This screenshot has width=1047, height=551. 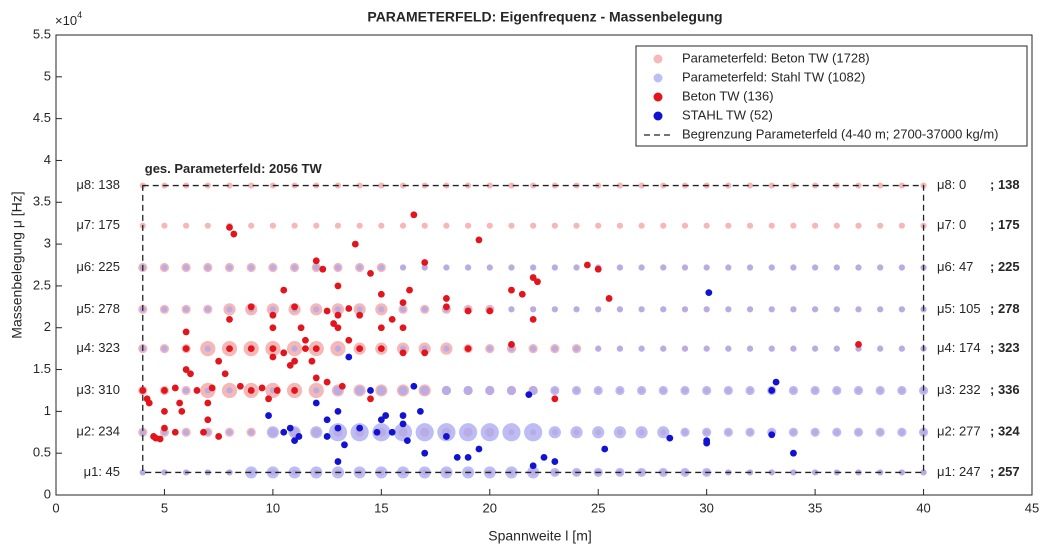 I want to click on x-tick-label: 45, so click(x=1032, y=507).